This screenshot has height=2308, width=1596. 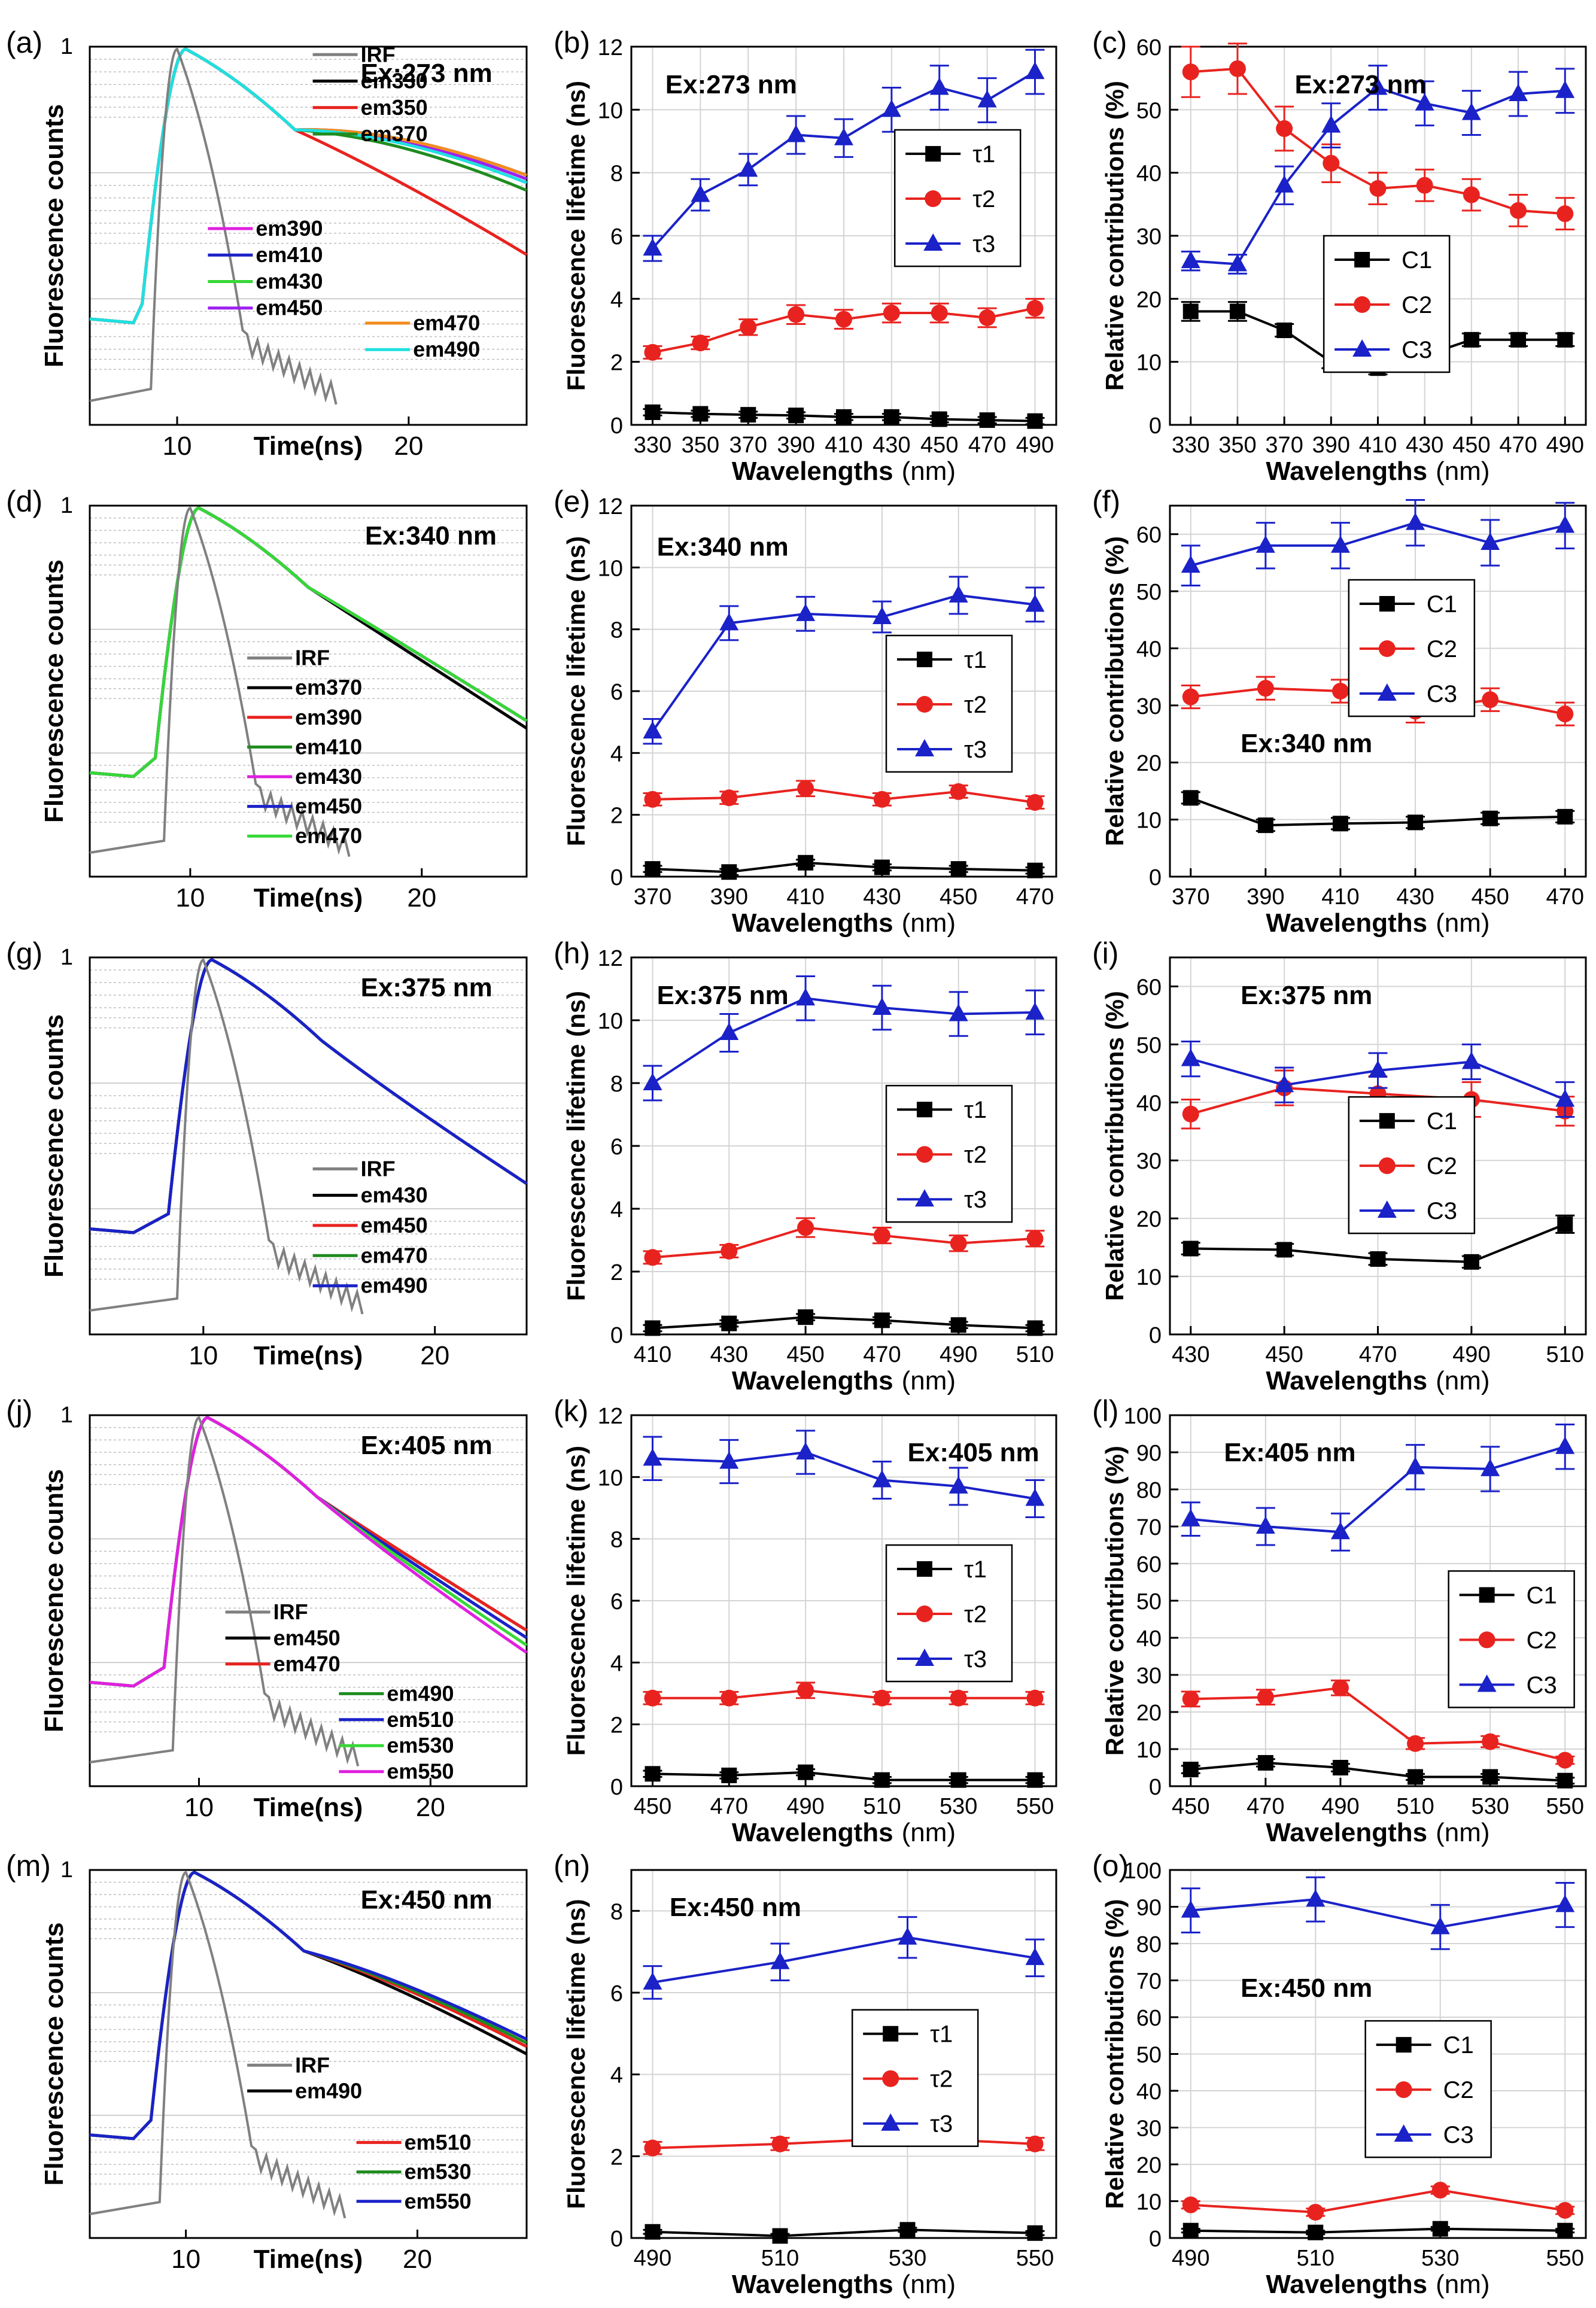 What do you see at coordinates (1106, 501) in the screenshot?
I see `panel-label: (f)` at bounding box center [1106, 501].